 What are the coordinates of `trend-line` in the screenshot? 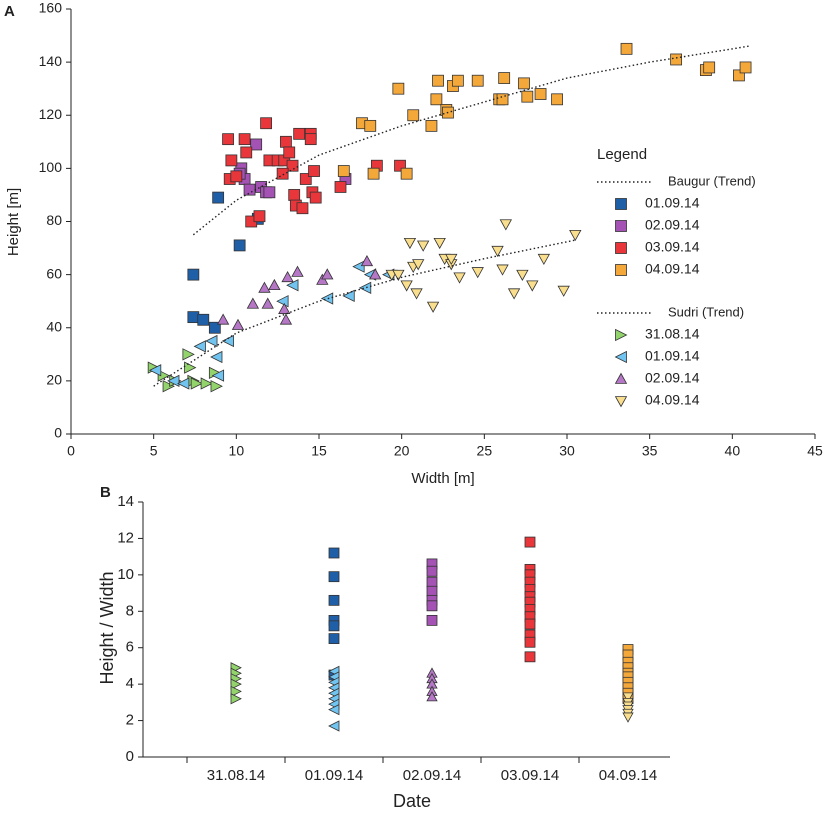 It's located at (364, 313).